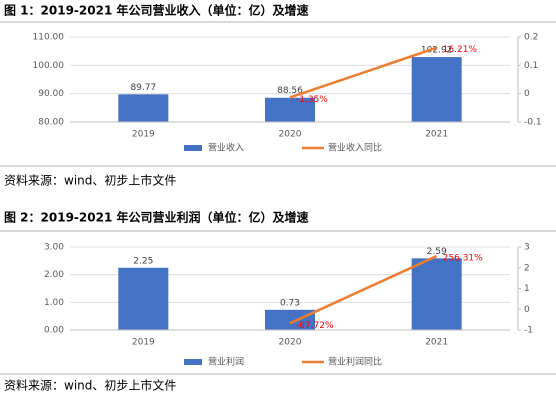  What do you see at coordinates (527, 248) in the screenshot?
I see `y2-tick-label: 3` at bounding box center [527, 248].